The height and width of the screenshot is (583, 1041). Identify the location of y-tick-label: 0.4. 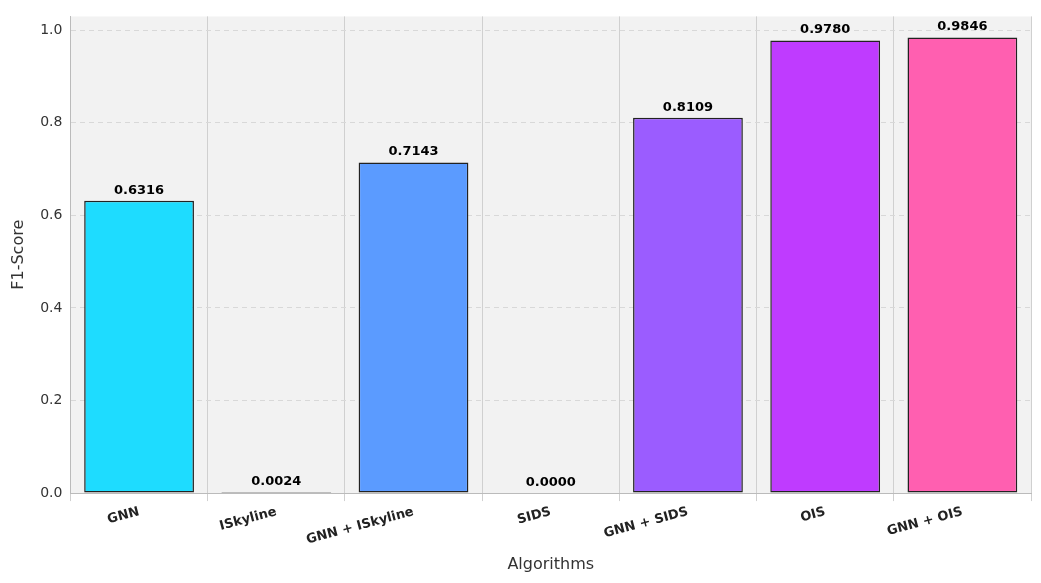
(51, 306).